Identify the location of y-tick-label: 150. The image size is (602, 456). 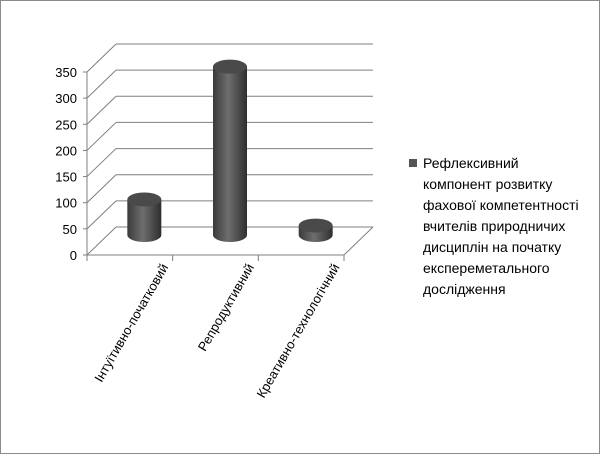
(66, 177).